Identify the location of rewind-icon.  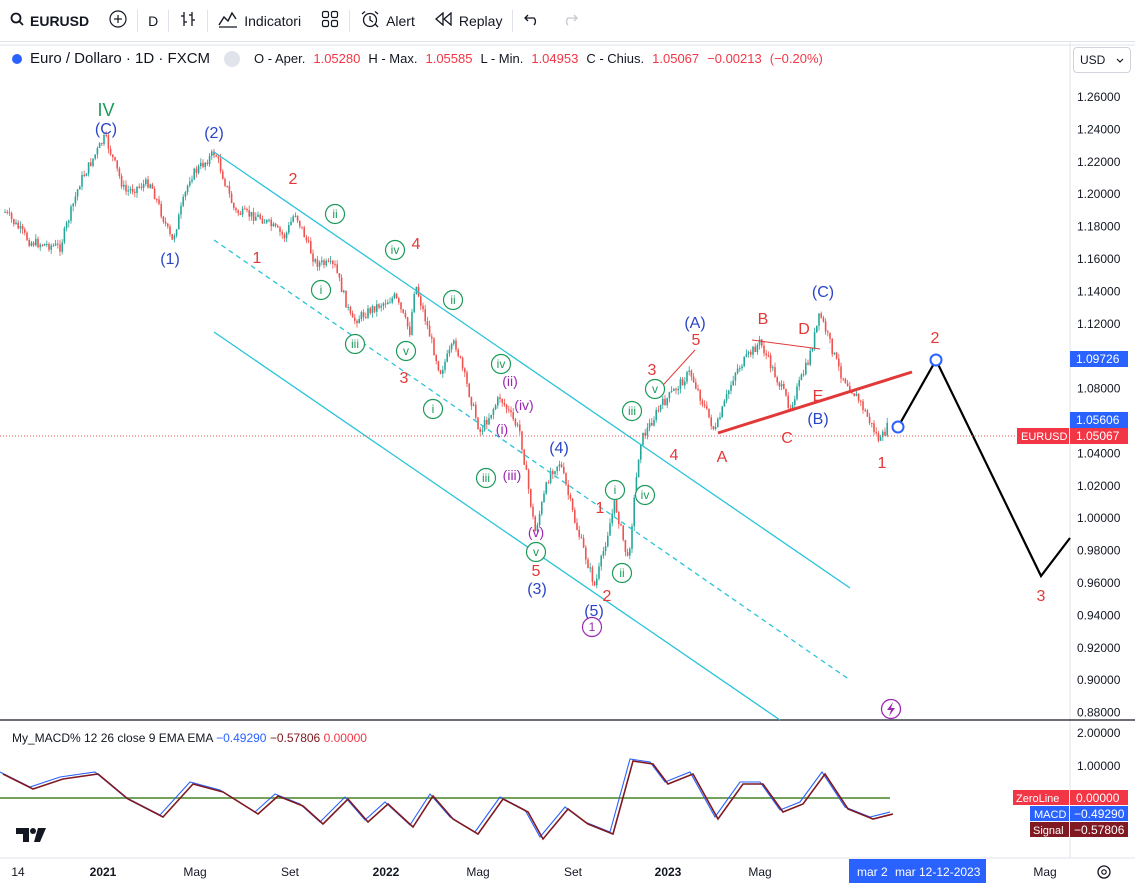
(443, 20).